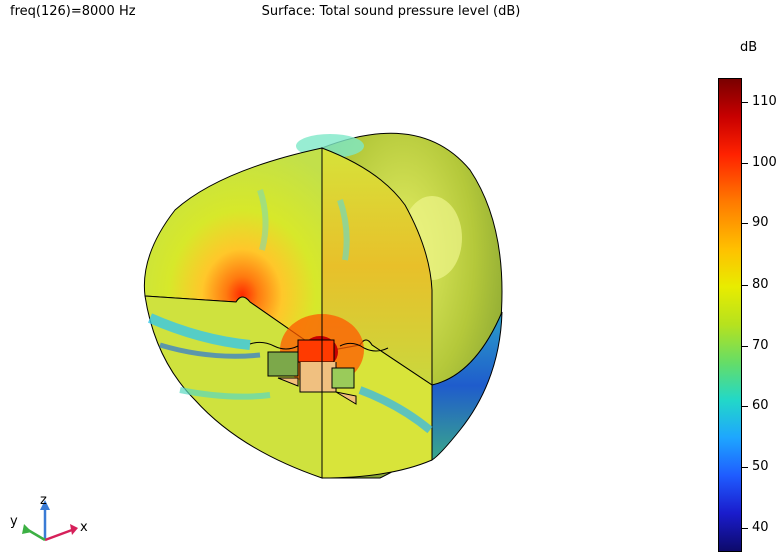 The width and height of the screenshot is (782, 553). Describe the element at coordinates (760, 466) in the screenshot. I see `colorbar-tick-label: 50` at that location.